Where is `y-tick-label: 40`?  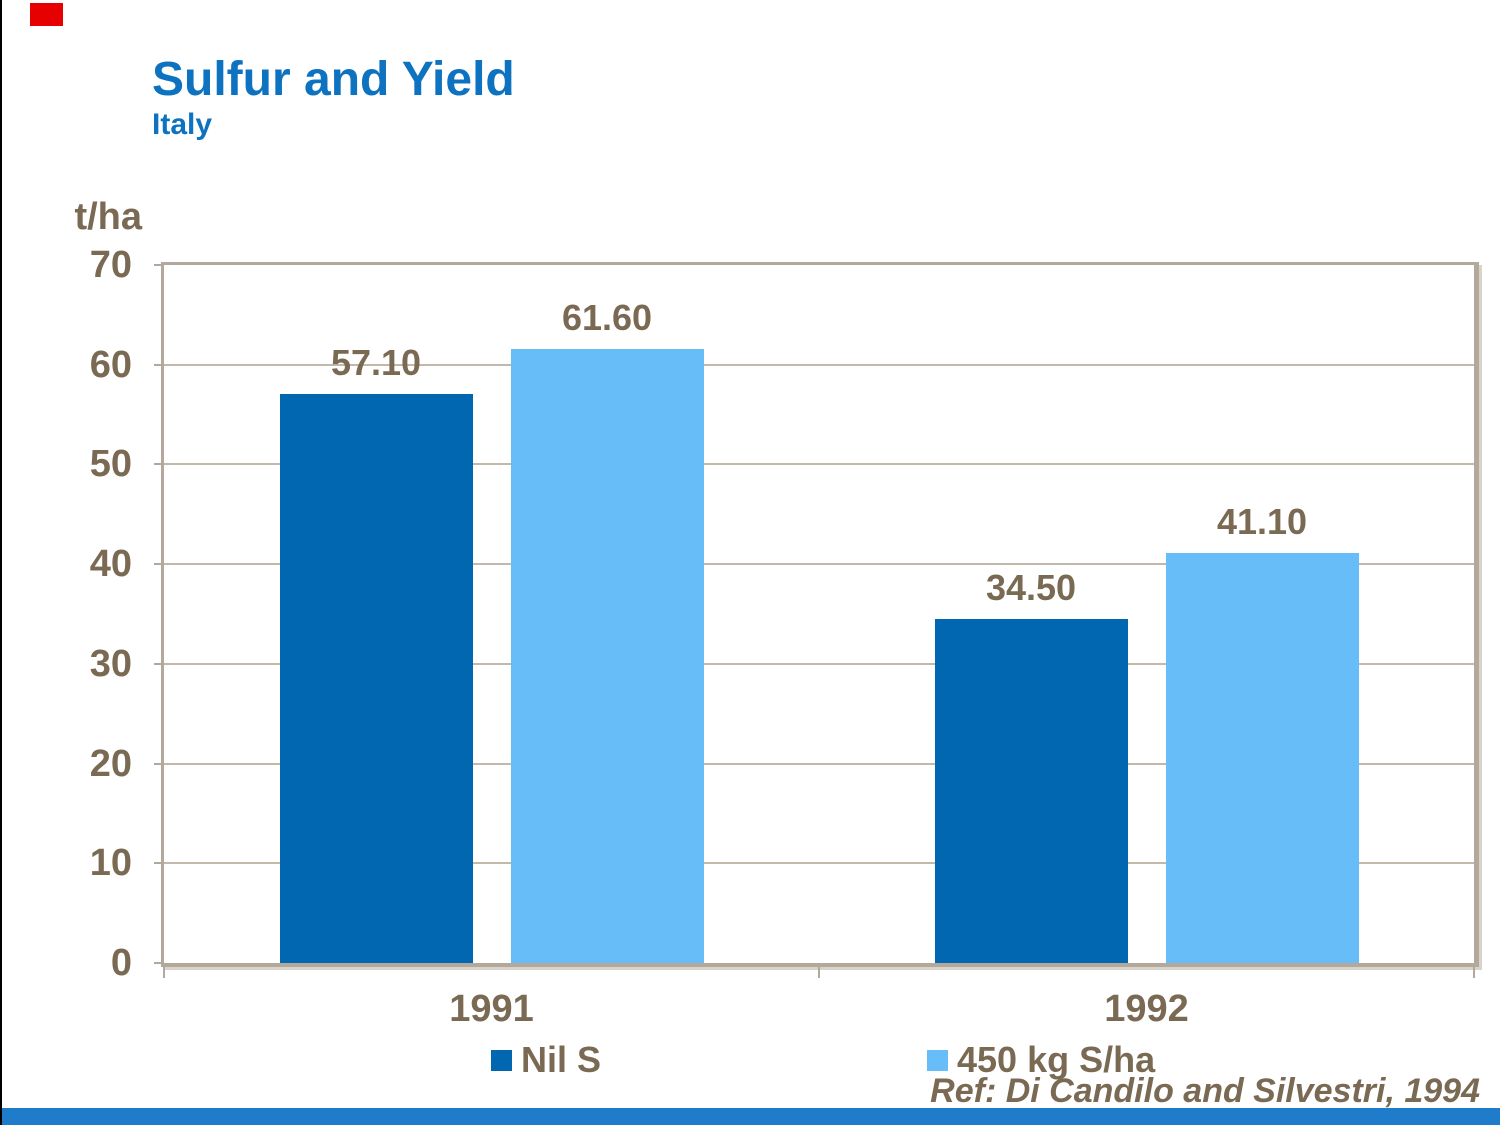 y-tick-label: 40 is located at coordinates (110, 564).